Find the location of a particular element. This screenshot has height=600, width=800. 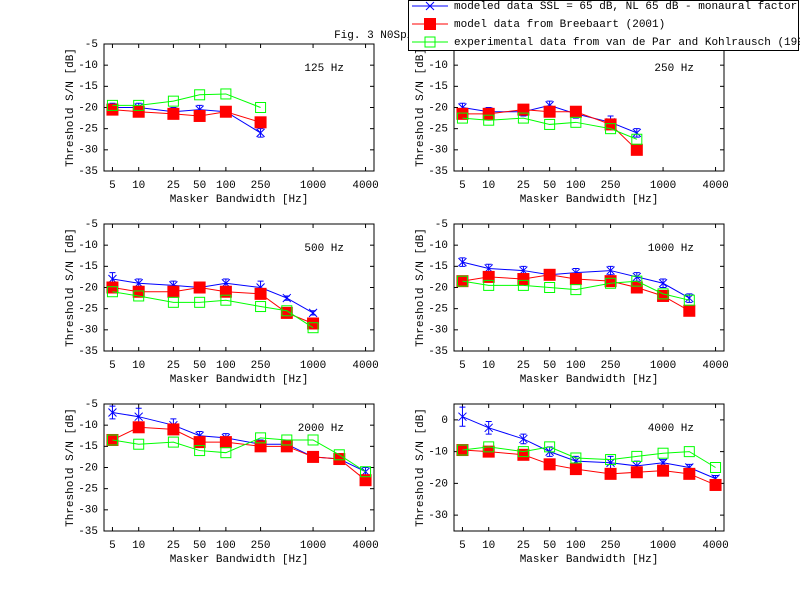

legend-box is located at coordinates (603, 25).